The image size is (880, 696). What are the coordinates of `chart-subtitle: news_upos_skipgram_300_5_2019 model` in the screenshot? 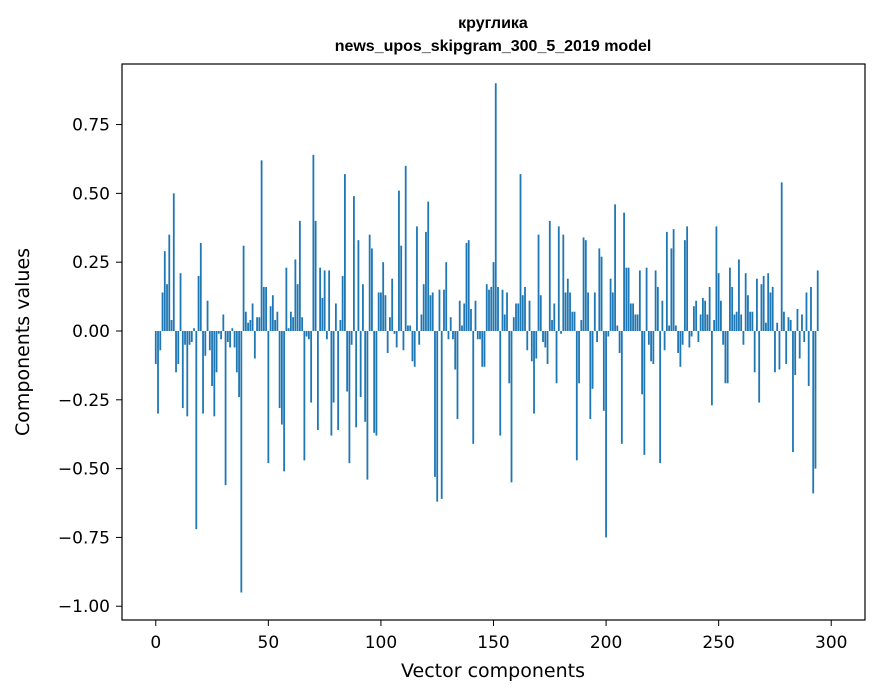 It's located at (493, 46).